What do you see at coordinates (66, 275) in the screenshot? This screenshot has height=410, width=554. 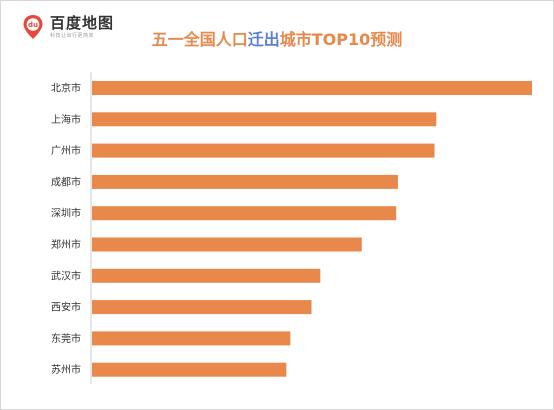 I see `category-label: 武汉市` at bounding box center [66, 275].